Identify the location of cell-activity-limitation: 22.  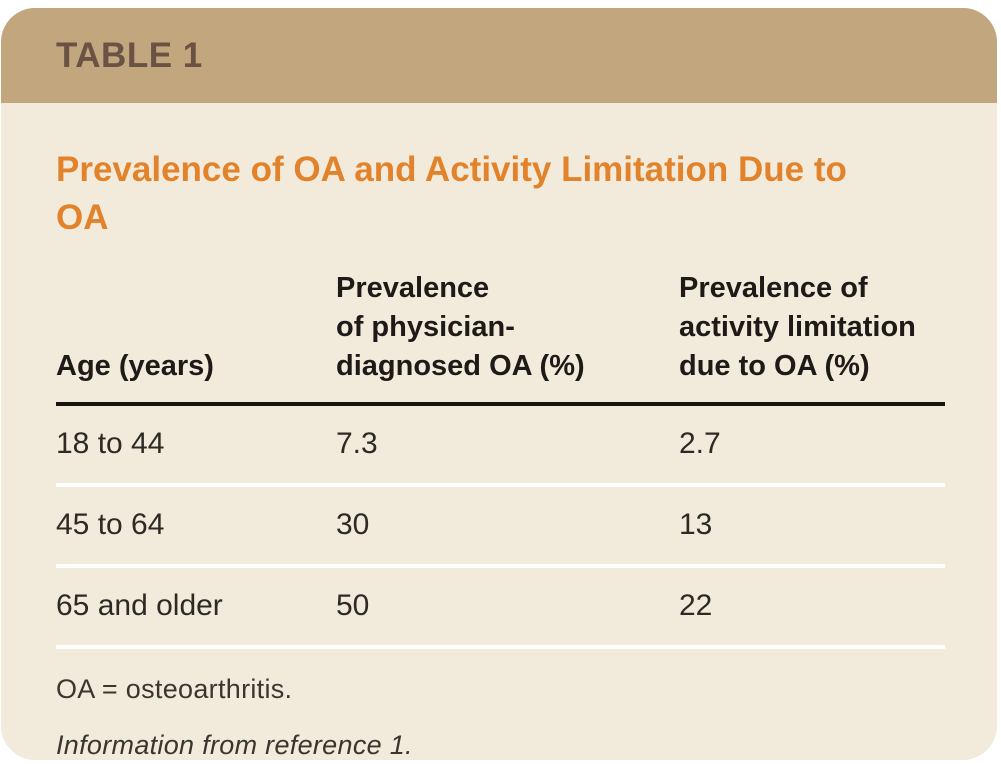
(812, 607).